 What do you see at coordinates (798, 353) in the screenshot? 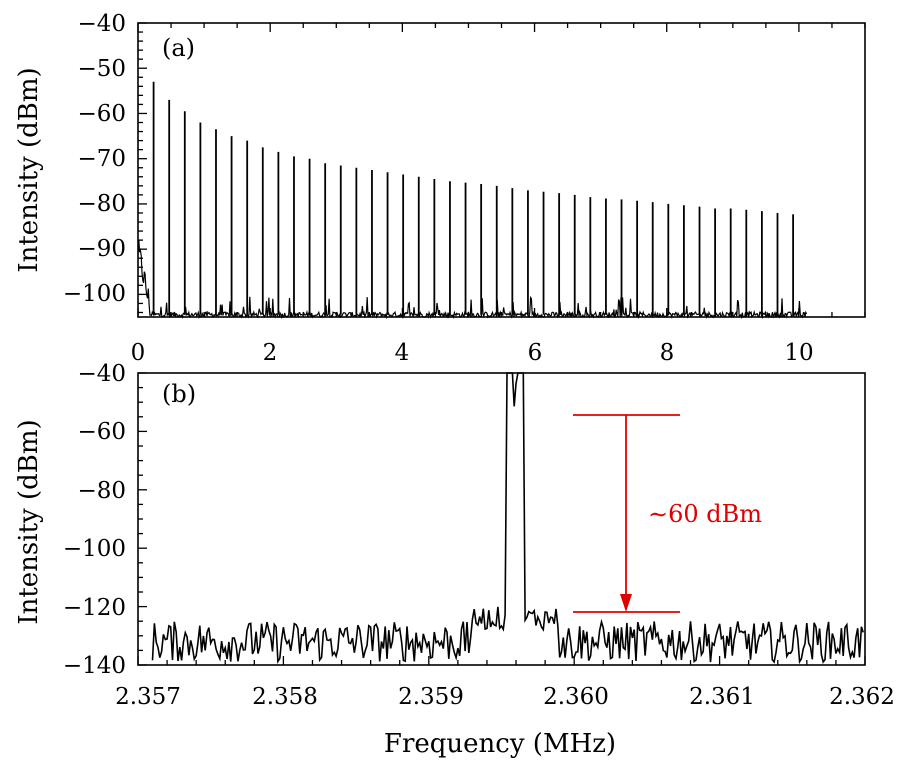
I see `a-xtick-label: 10` at bounding box center [798, 353].